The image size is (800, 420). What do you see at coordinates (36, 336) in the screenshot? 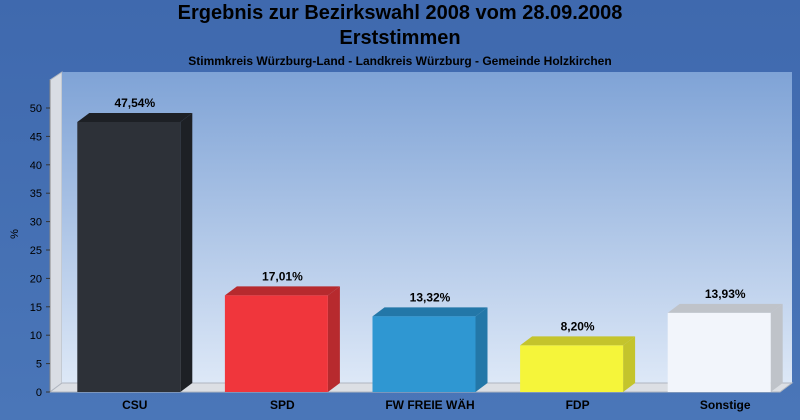
I see `y-tick-label: 10` at bounding box center [36, 336].